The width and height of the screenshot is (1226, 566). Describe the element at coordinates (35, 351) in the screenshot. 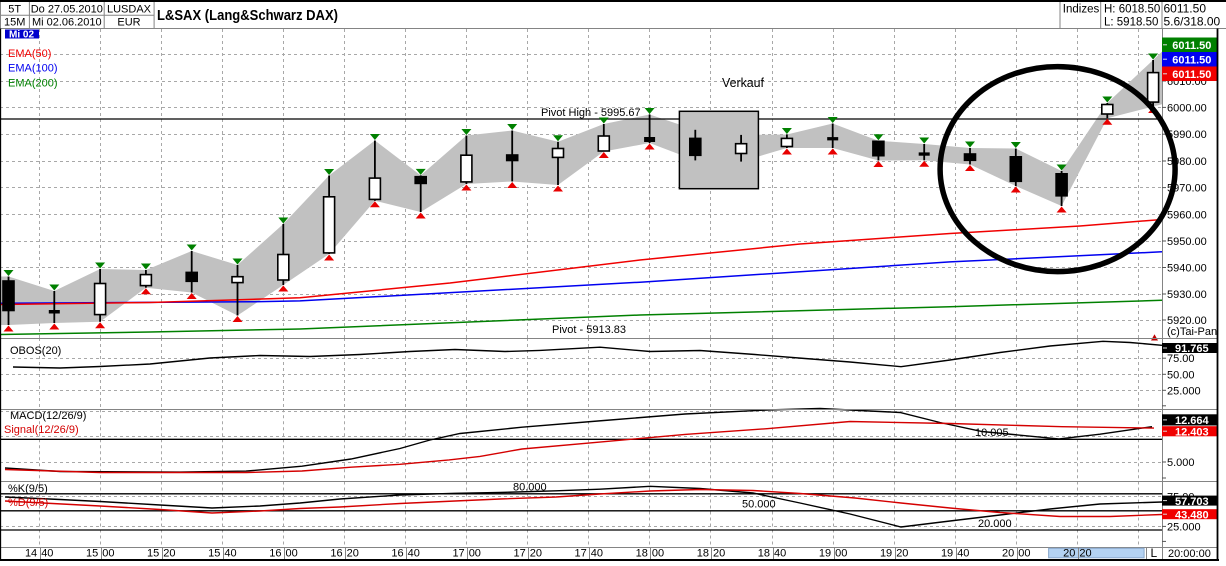

I see `svg-text: OBOS(20)` at that location.